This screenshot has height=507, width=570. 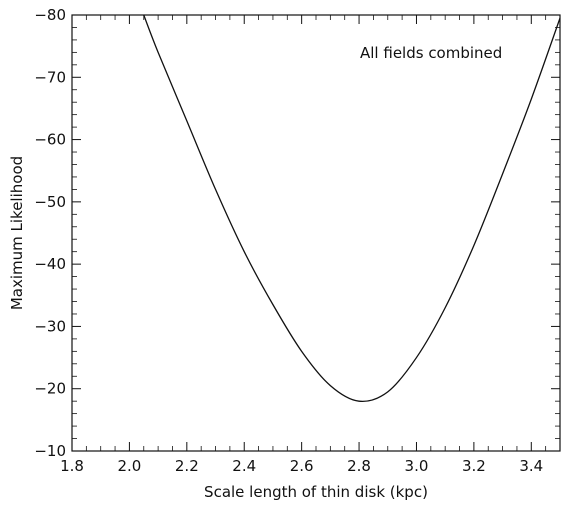 I want to click on x-tick-label: 2.4, so click(x=244, y=466).